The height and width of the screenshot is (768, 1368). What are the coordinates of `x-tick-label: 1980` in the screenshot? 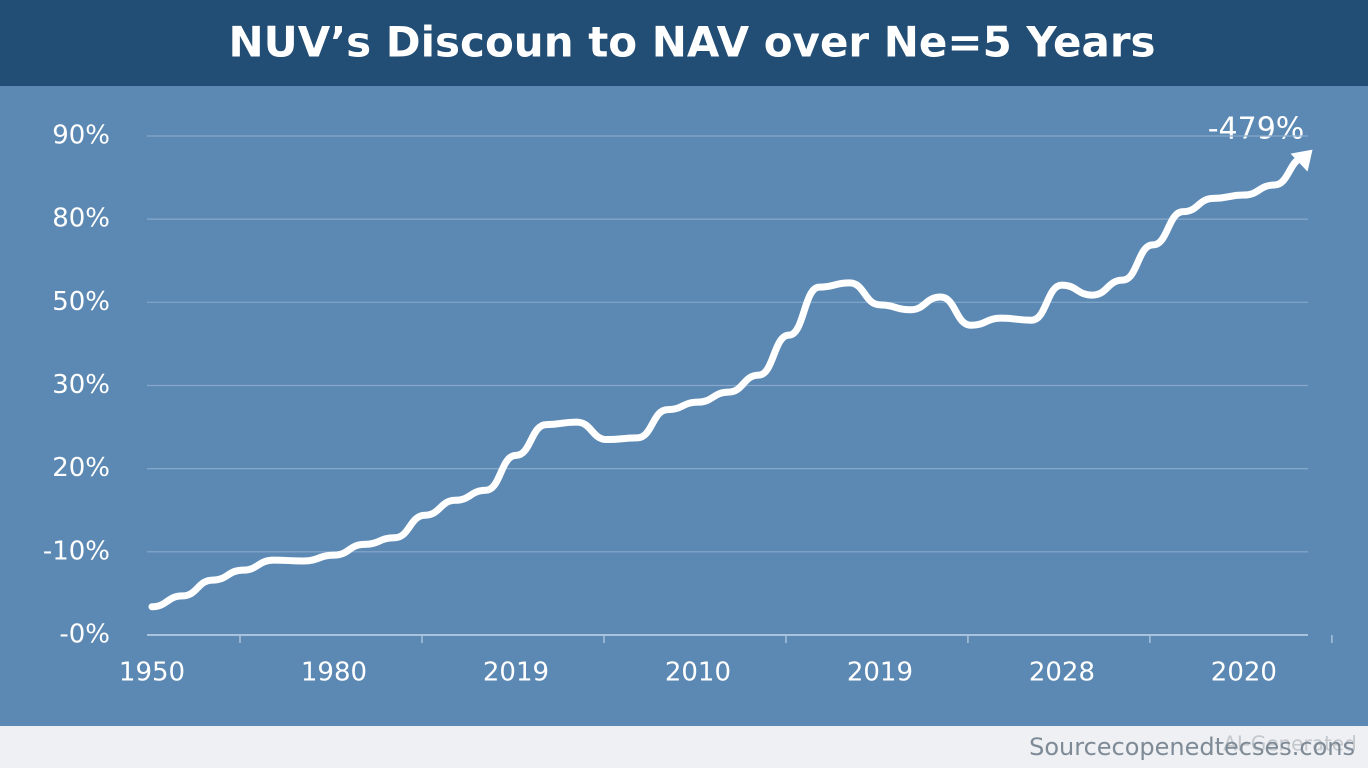 It's located at (334, 673).